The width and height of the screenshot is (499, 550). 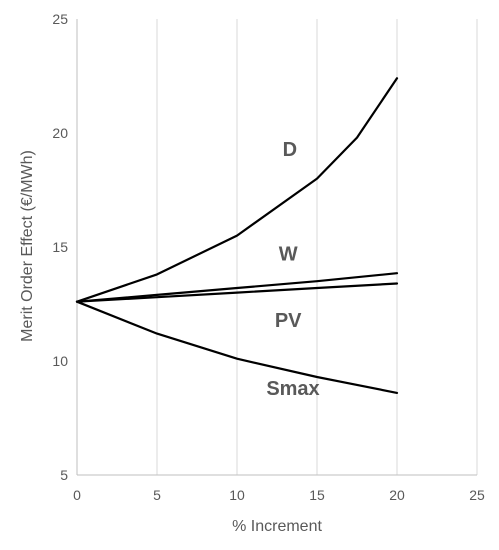 I want to click on y-tick-label: 15, so click(x=60, y=247).